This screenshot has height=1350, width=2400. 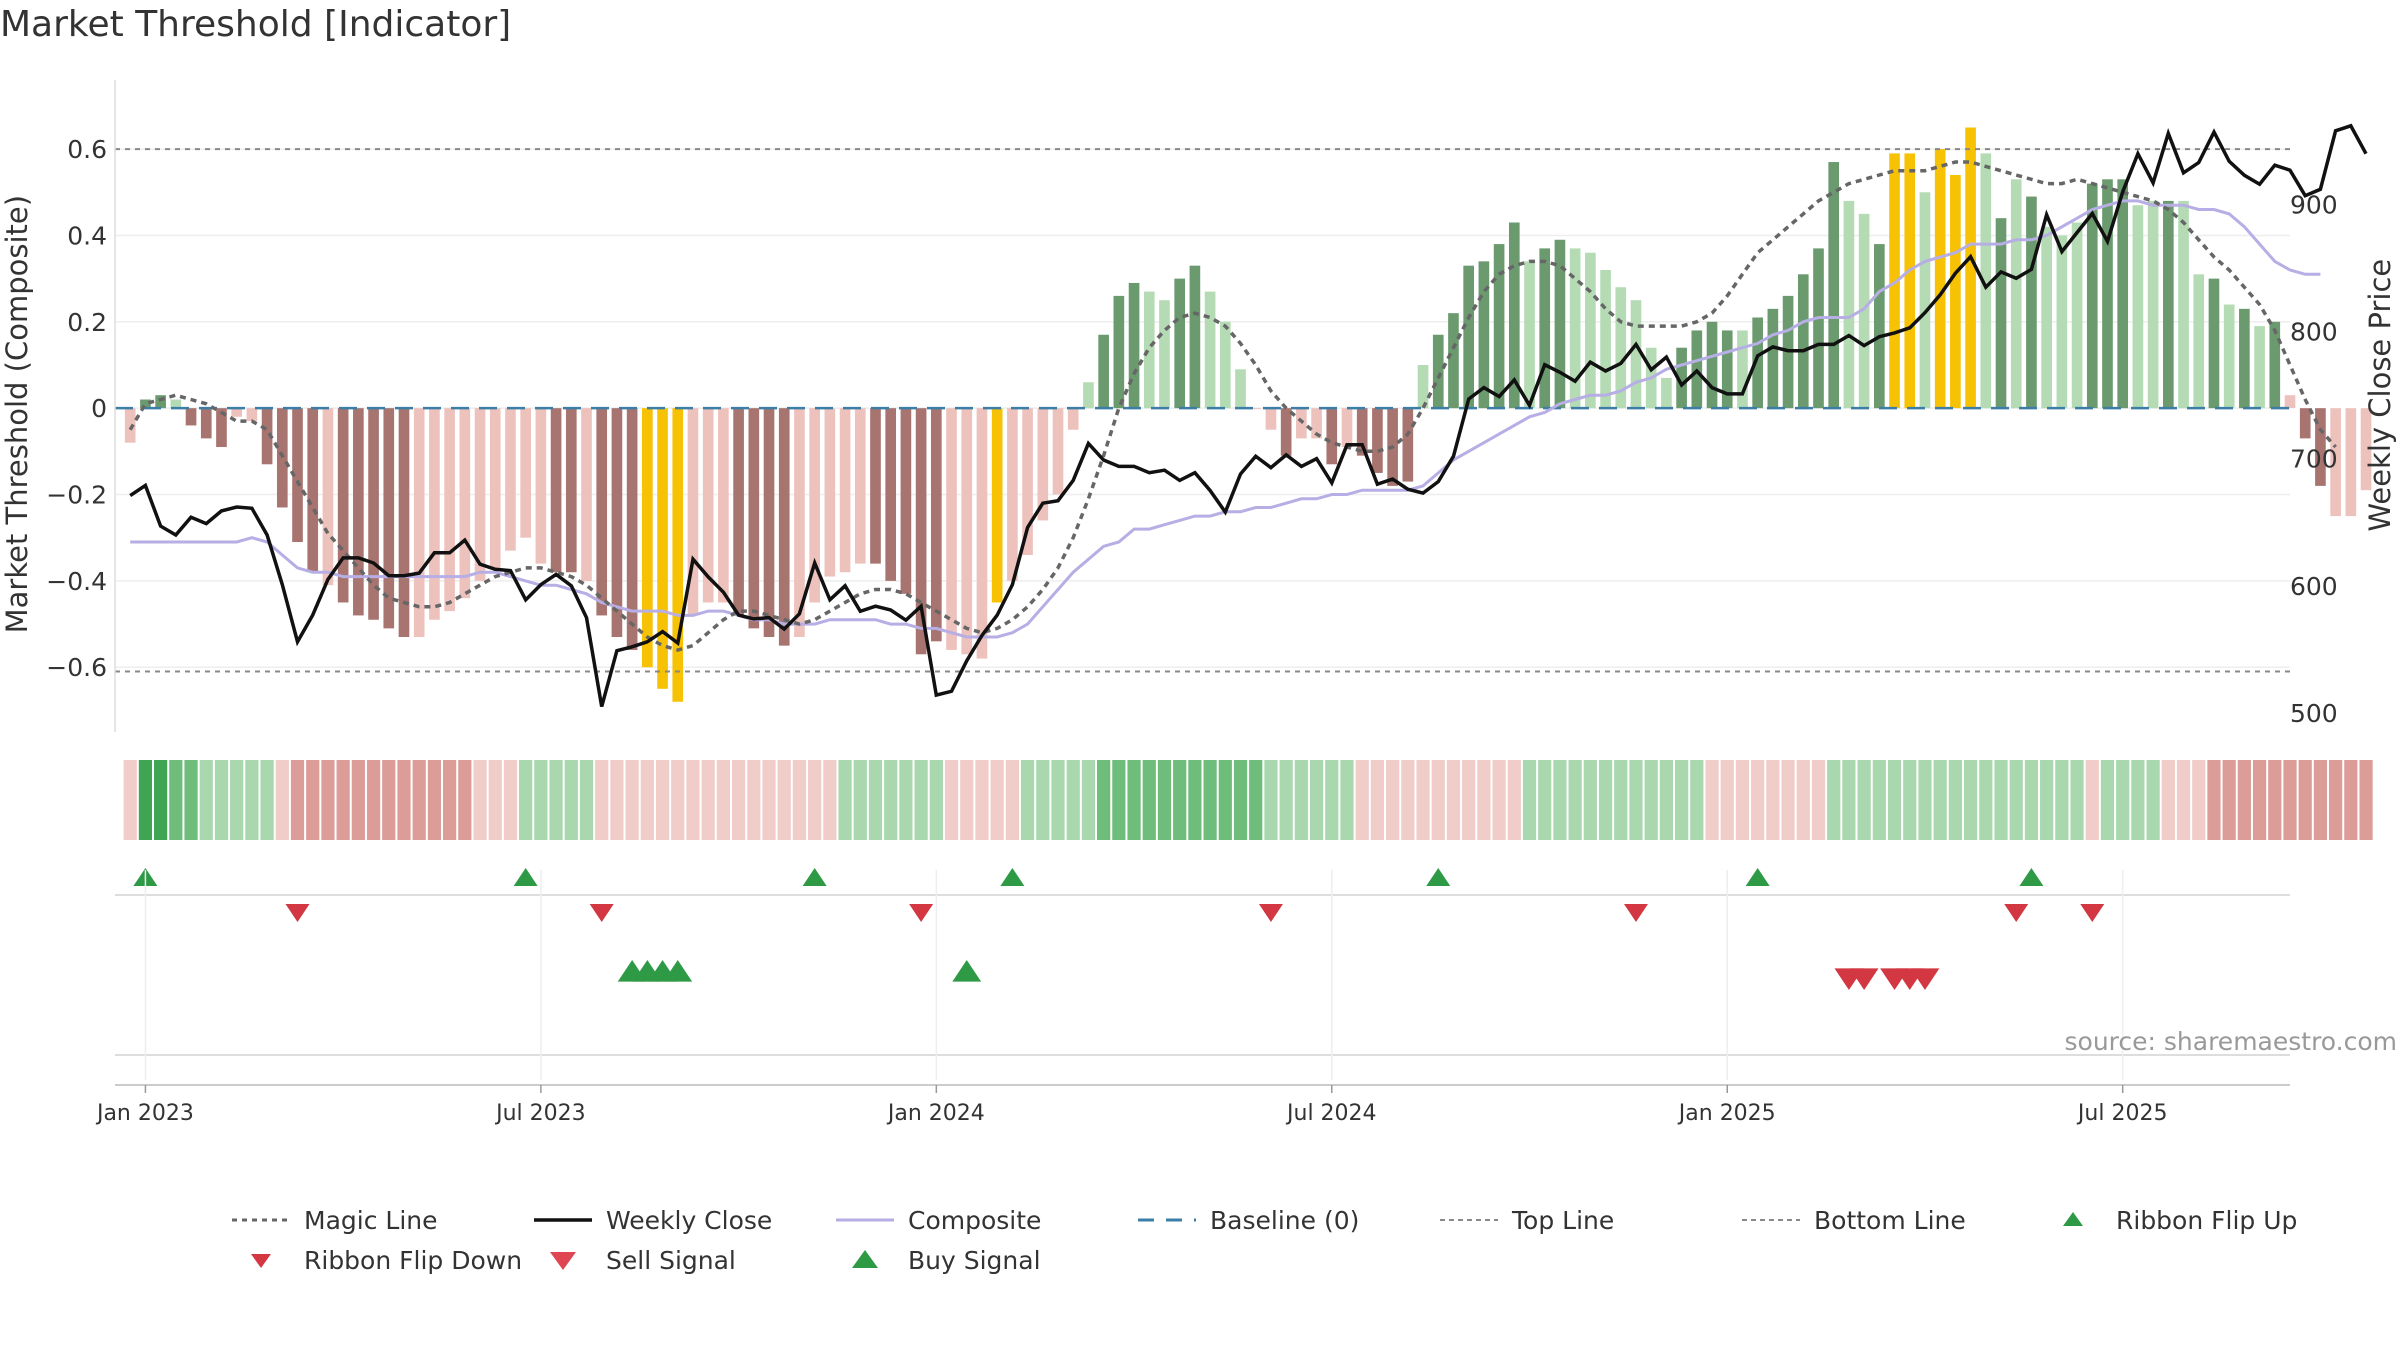 What do you see at coordinates (1202, 962) in the screenshot?
I see `signal-layer` at bounding box center [1202, 962].